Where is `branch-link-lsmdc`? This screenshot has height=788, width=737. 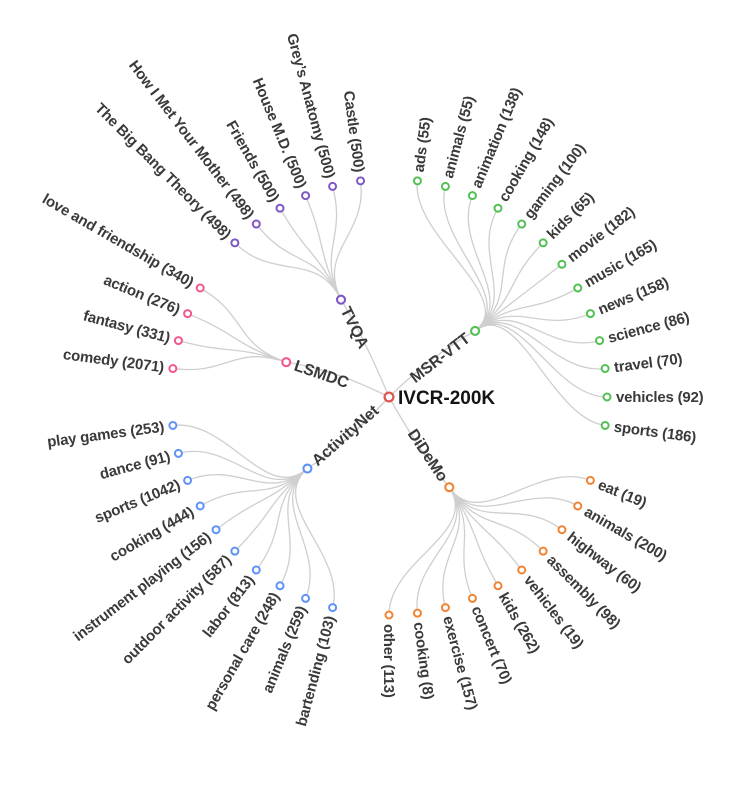 branch-link-lsmdc is located at coordinates (338, 379).